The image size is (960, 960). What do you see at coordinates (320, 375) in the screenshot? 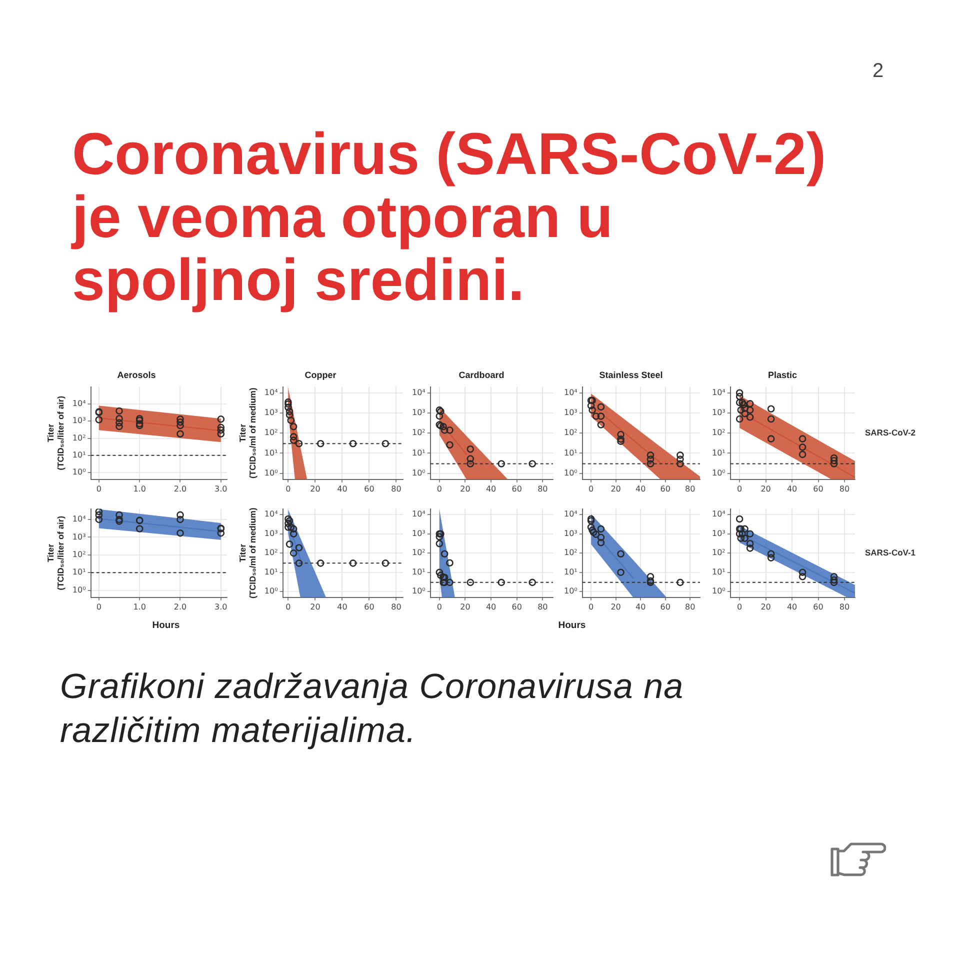
I see `chart-title: Copper` at bounding box center [320, 375].